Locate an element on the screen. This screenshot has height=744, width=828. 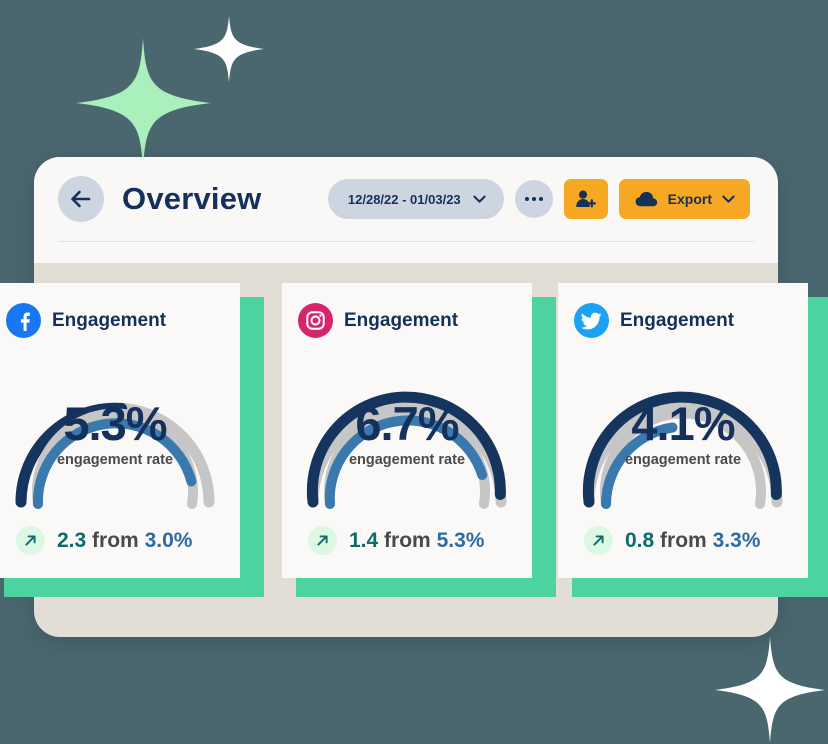
card-body: Engagement 5.3% engagement rate is located at coordinates (120, 430).